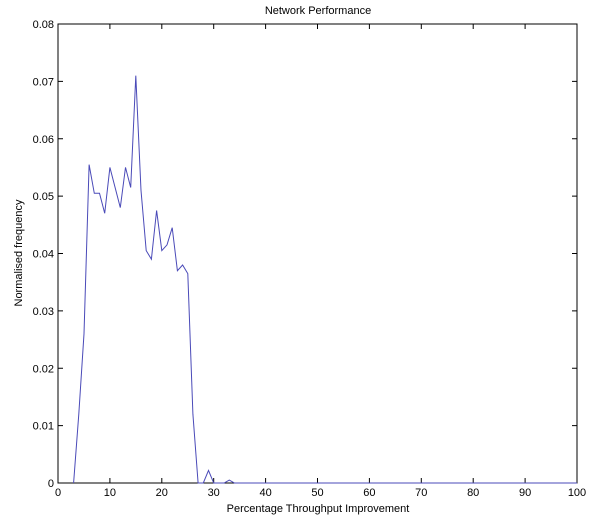 Image resolution: width=589 pixels, height=521 pixels. What do you see at coordinates (51, 484) in the screenshot?
I see `y-tick-label: 0` at bounding box center [51, 484].